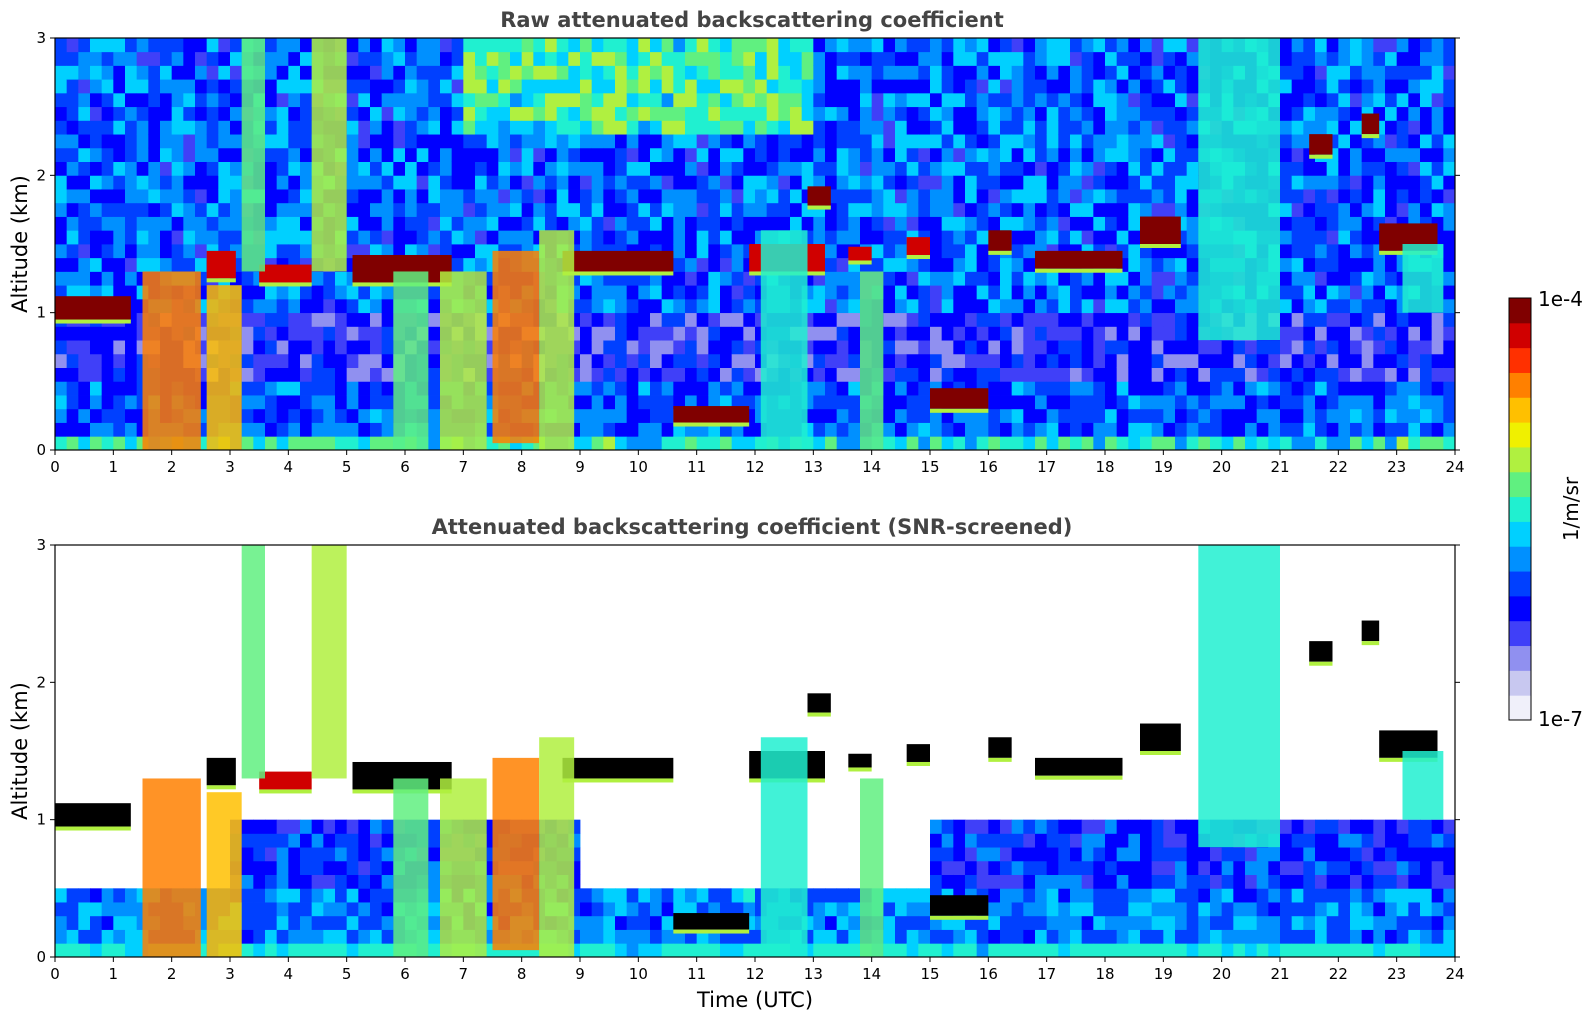 The height and width of the screenshot is (1024, 1595). I want to click on x-tick-label: 7, so click(464, 974).